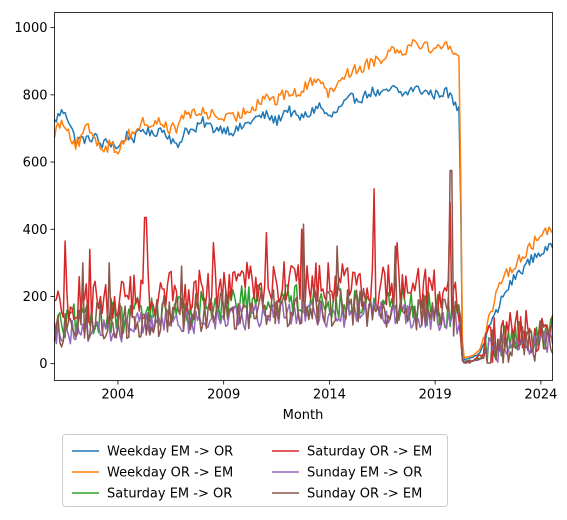  Describe the element at coordinates (35, 163) in the screenshot. I see `y-tick-label: 600` at that location.